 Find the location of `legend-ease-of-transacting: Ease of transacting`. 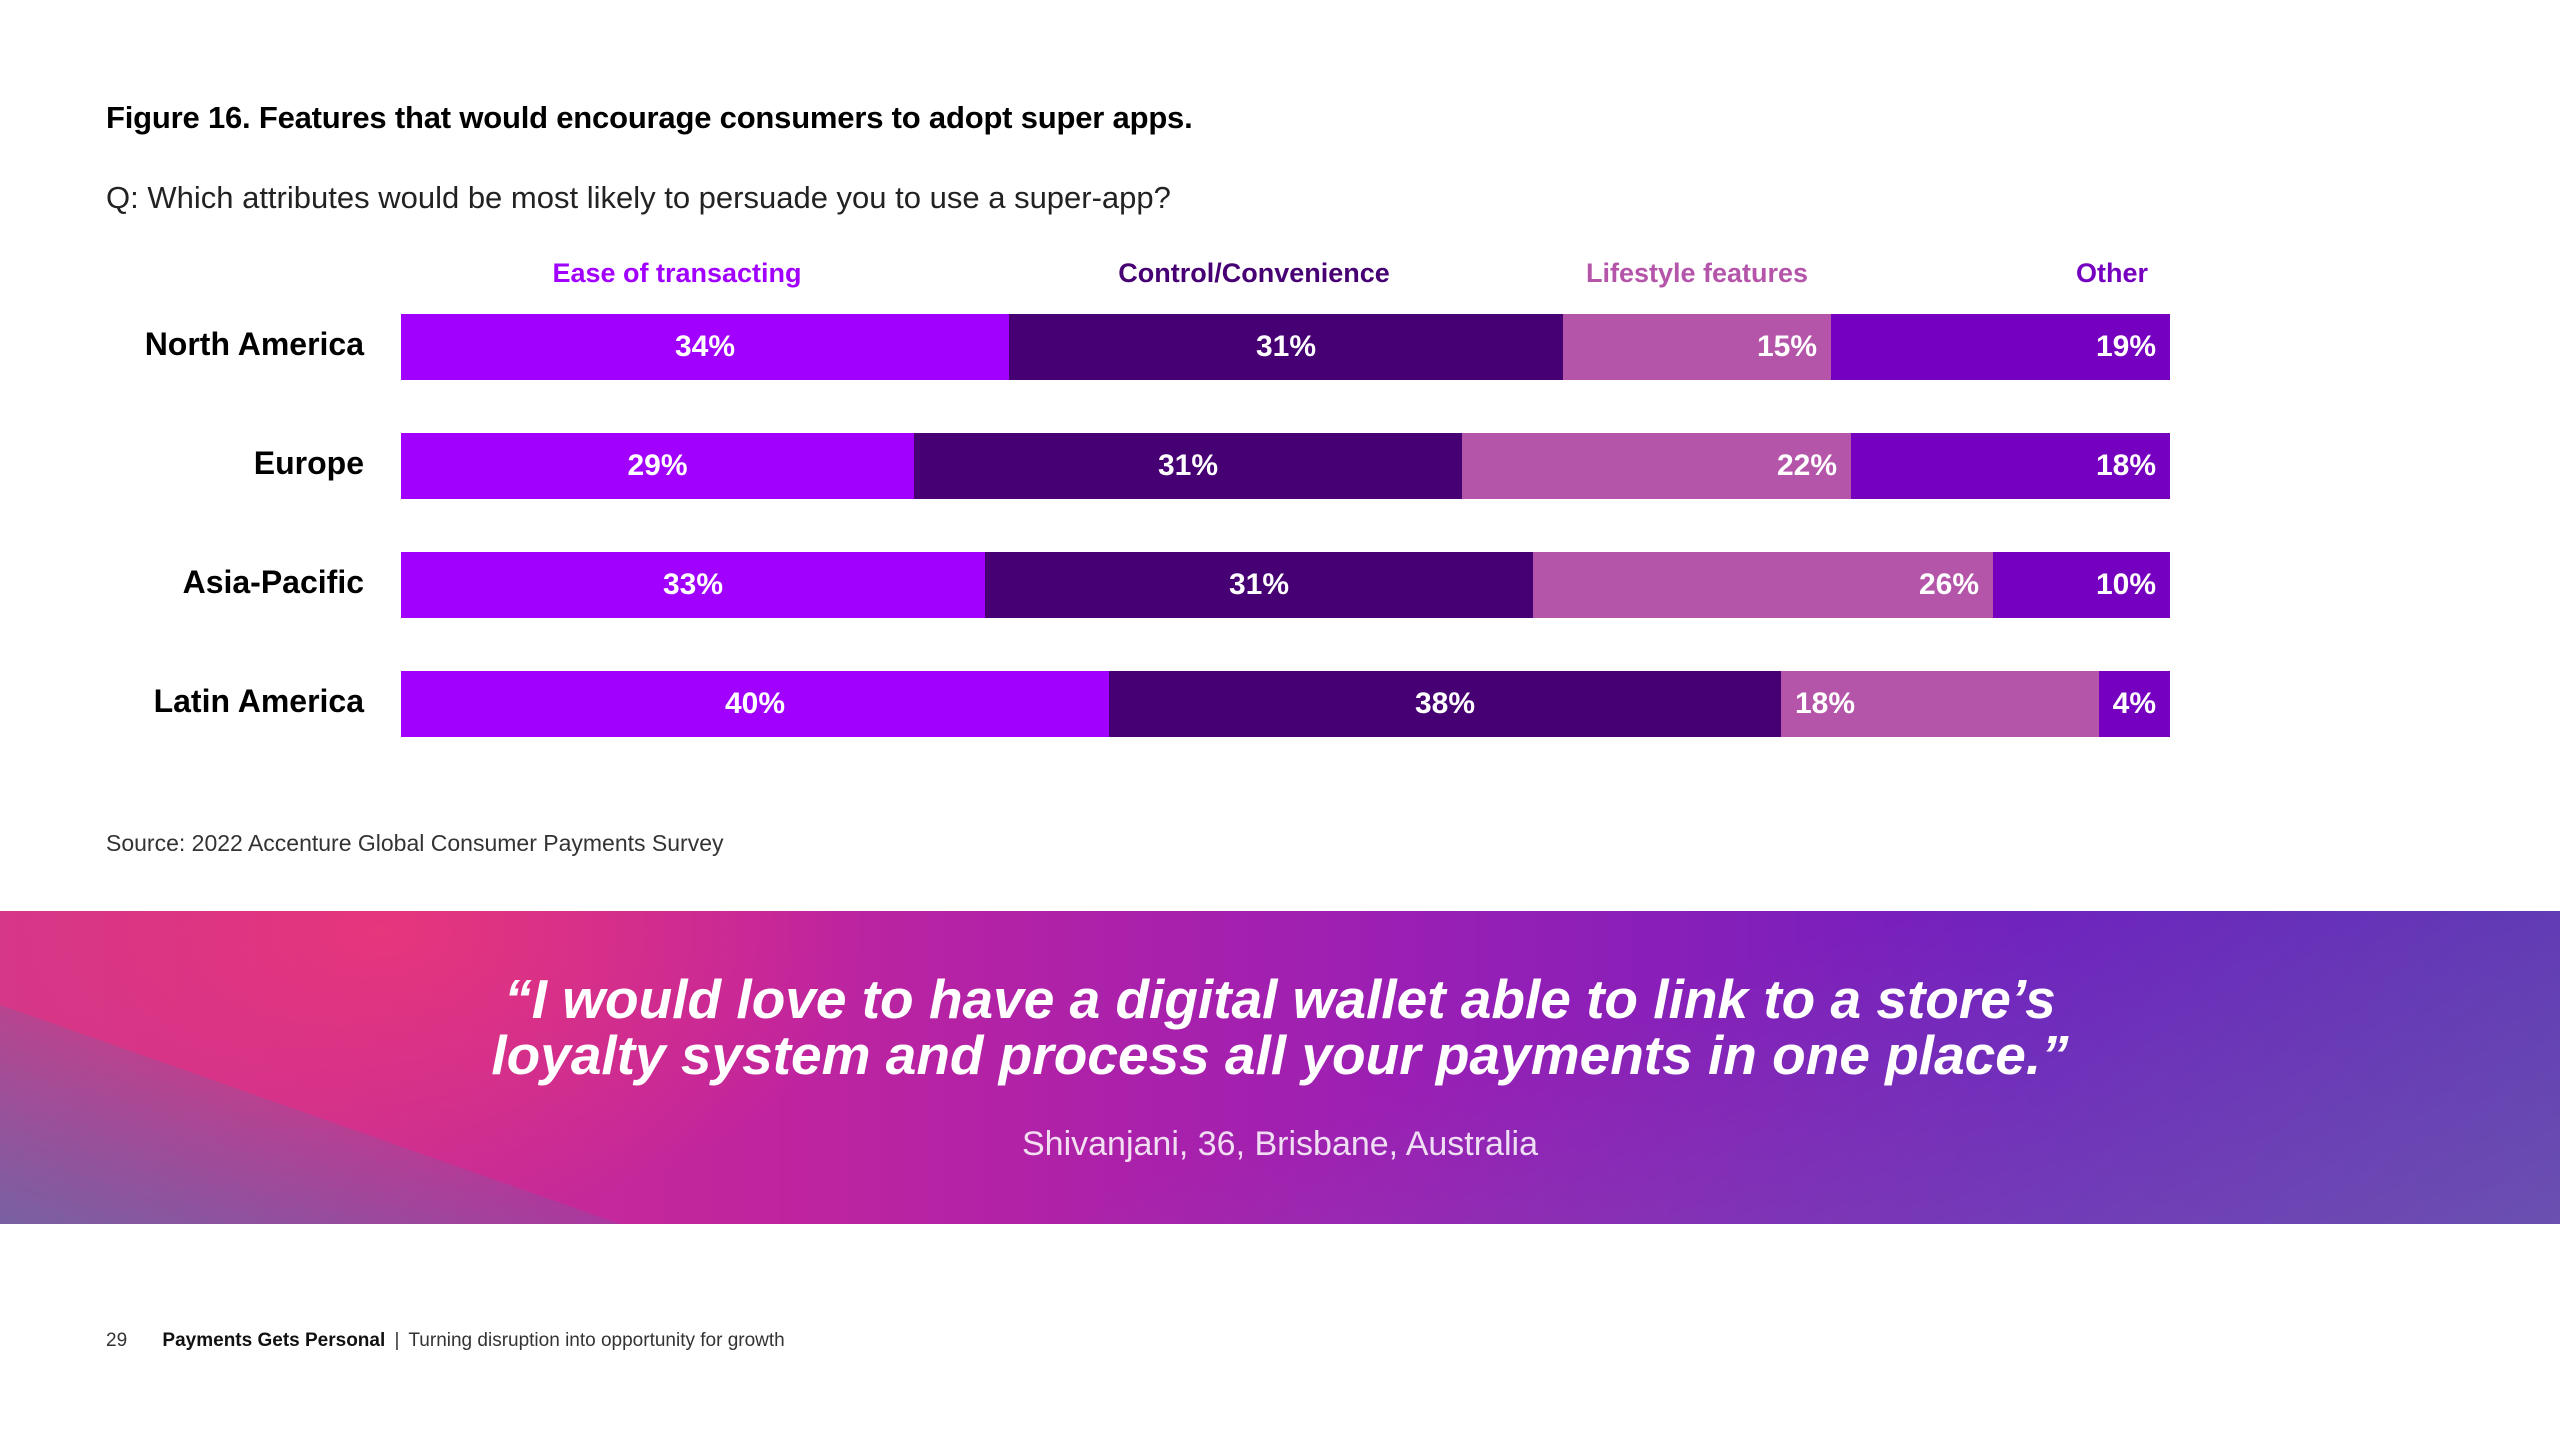

legend-ease-of-transacting: Ease of transacting is located at coordinates (677, 273).